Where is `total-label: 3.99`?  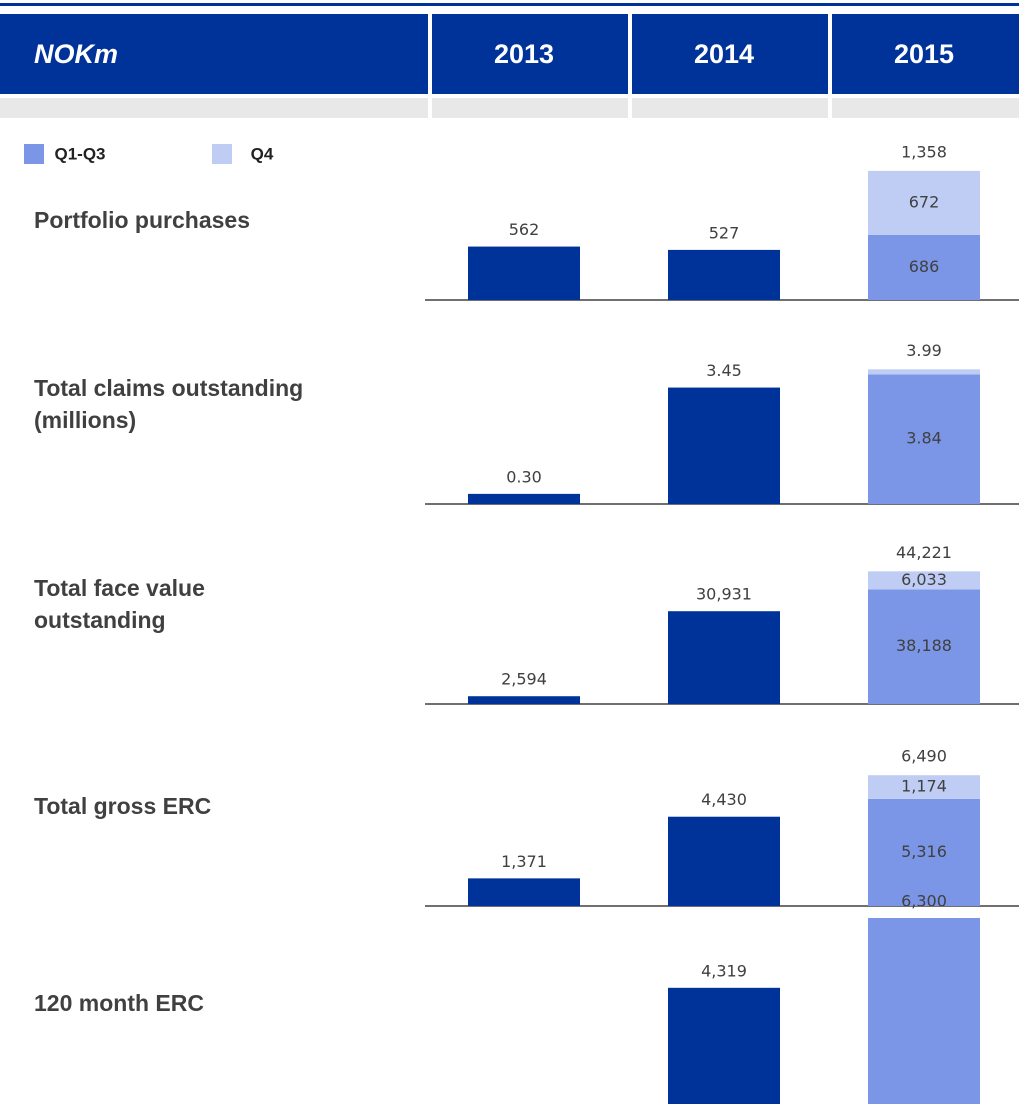 total-label: 3.99 is located at coordinates (924, 350).